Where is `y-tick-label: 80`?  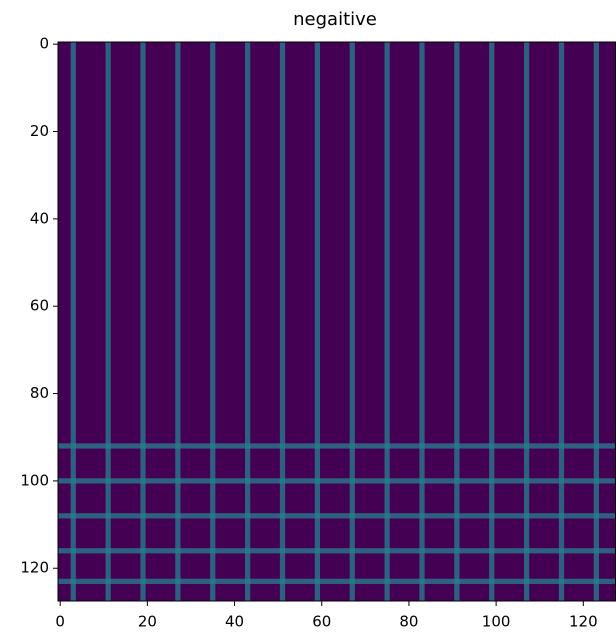
y-tick-label: 80 is located at coordinates (39, 393).